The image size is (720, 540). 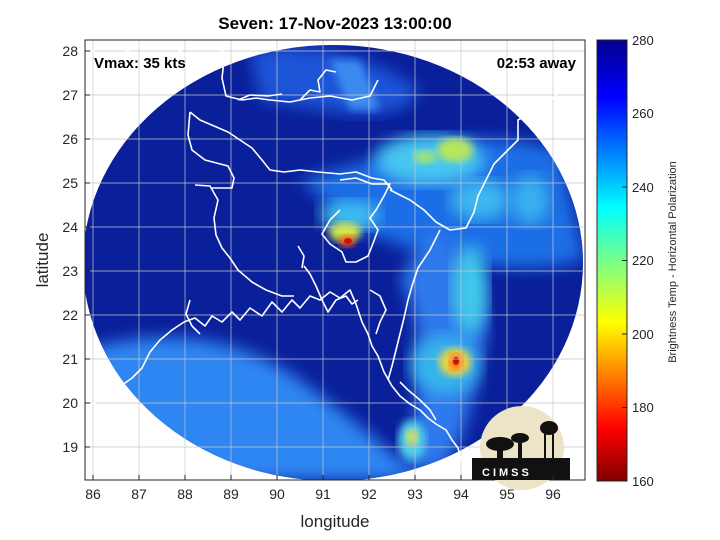 I want to click on cimss-logo: CIMSS, so click(x=521, y=448).